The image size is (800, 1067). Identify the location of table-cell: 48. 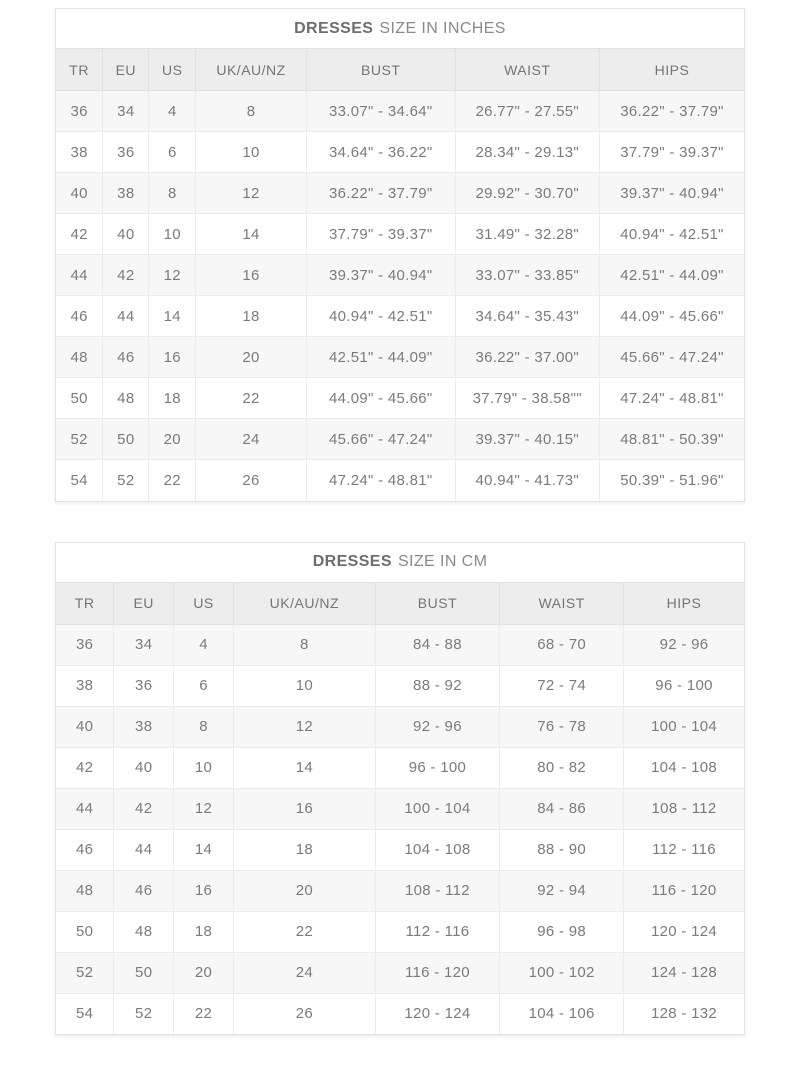
(144, 931).